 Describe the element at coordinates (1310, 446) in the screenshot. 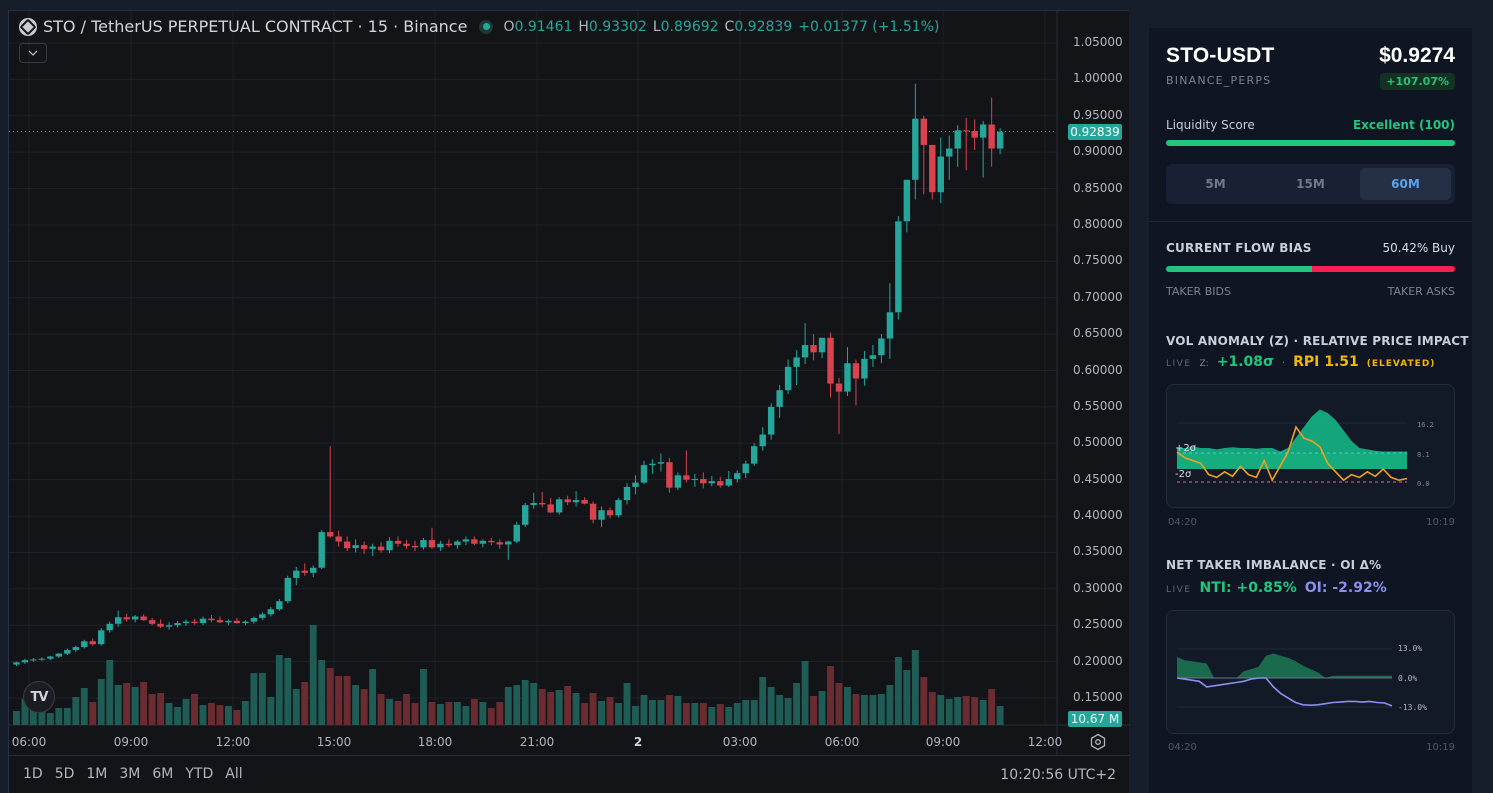

I see `vol-anomaly-chart: +2σ -2σ 16.2 8.1 0.0` at that location.